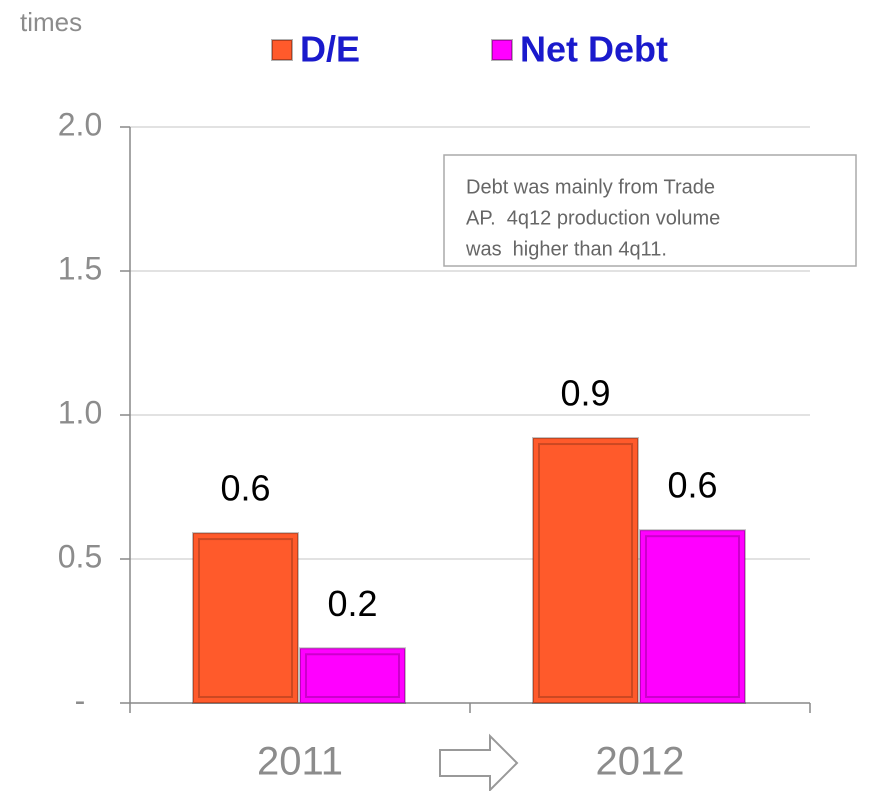 The height and width of the screenshot is (791, 873). I want to click on y-tick-label: 1.0, so click(80, 412).